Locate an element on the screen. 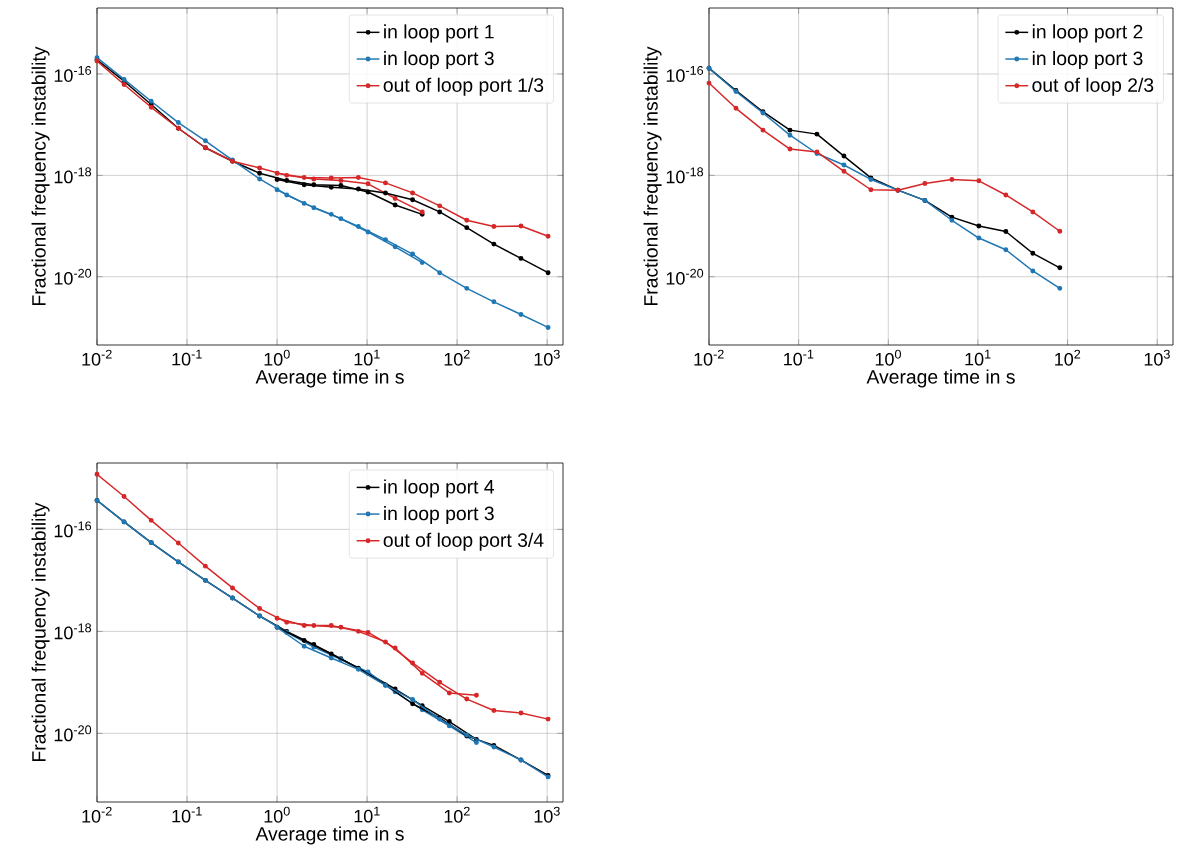 This screenshot has height=865, width=1185. legend-label: out of loop port 3/4 is located at coordinates (463, 541).